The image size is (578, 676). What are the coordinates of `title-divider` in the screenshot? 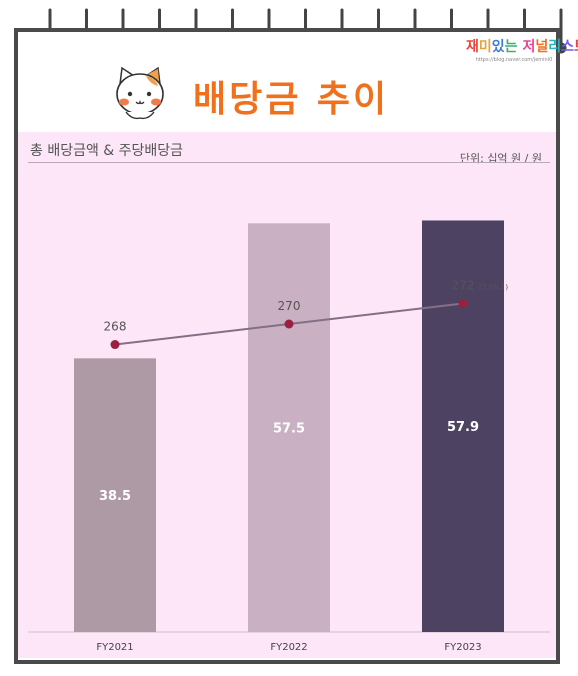 It's located at (289, 162).